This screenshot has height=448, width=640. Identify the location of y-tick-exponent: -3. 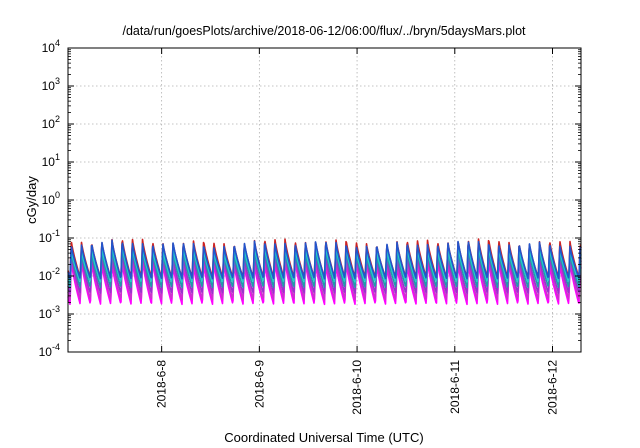
(56, 309).